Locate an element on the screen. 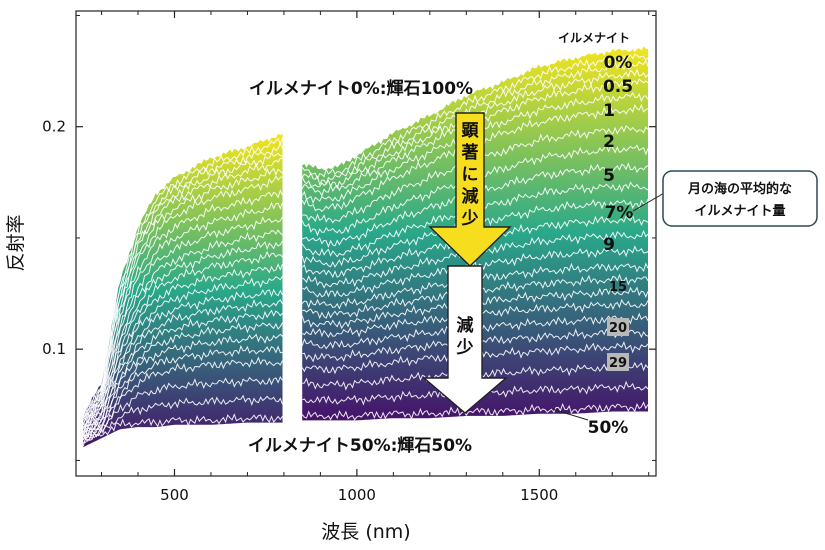 This screenshot has height=550, width=825. series-curve-7pct is located at coordinates (182, 329).